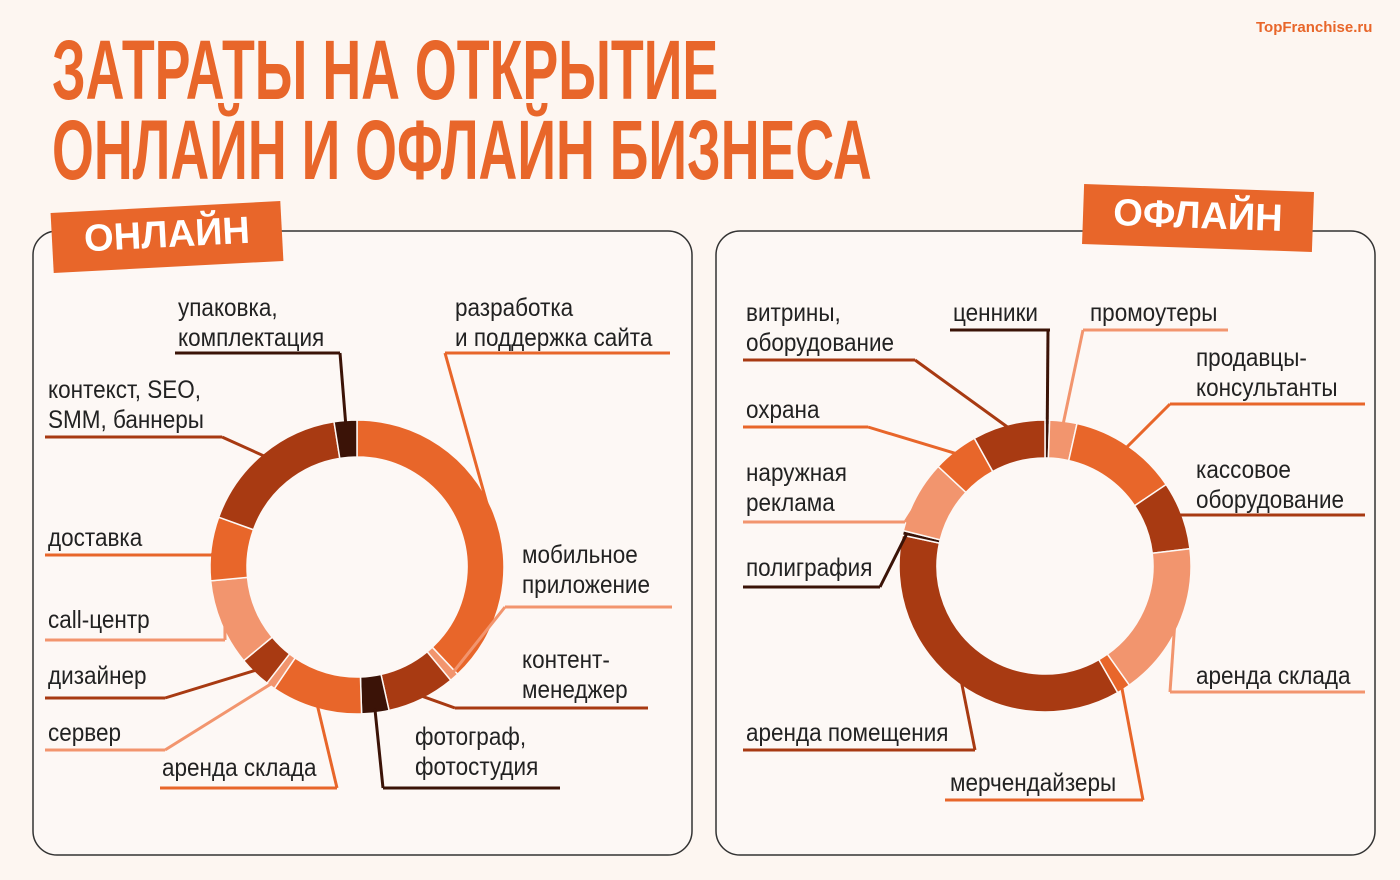 The height and width of the screenshot is (880, 1400). I want to click on segment-label: наружная реклама, so click(796, 488).